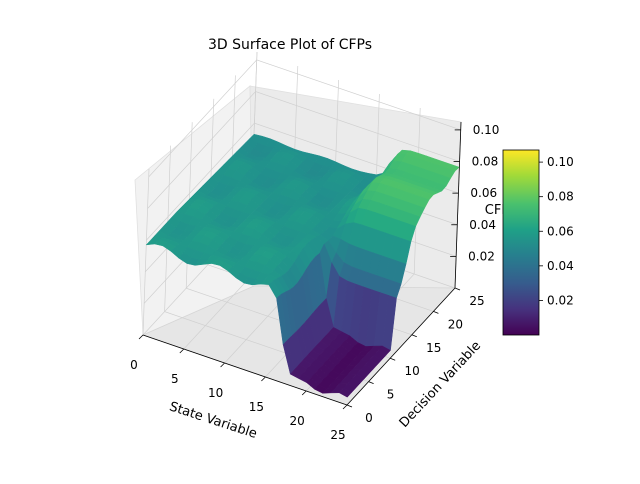  I want to click on y-tick-label: 5, so click(391, 395).